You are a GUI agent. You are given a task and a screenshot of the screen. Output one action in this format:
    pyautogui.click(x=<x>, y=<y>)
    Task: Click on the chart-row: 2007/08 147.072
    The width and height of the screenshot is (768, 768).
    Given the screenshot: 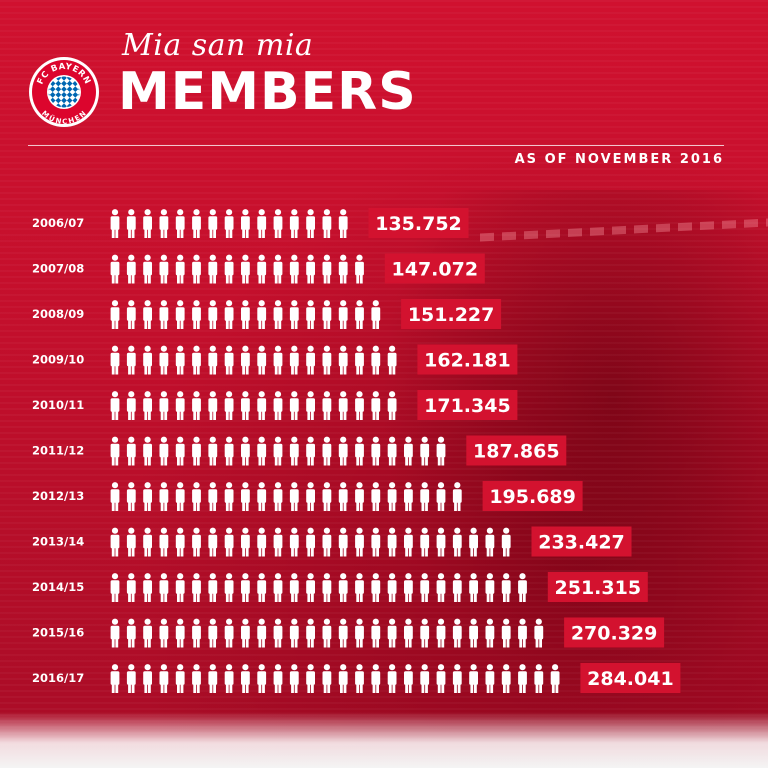 What is the action you would take?
    pyautogui.click(x=258, y=268)
    